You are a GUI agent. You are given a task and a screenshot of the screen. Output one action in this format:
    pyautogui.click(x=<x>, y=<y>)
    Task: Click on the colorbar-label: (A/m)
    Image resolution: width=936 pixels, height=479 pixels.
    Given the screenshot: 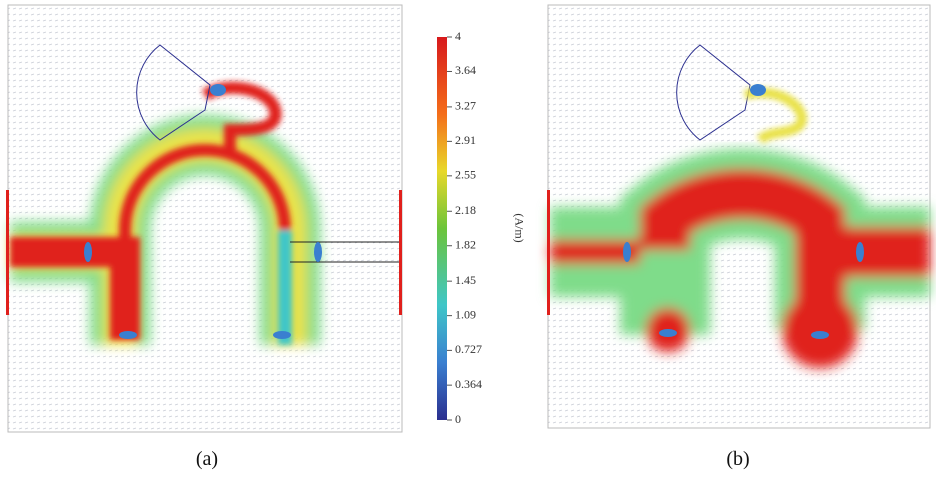 What is the action you would take?
    pyautogui.click(x=519, y=227)
    